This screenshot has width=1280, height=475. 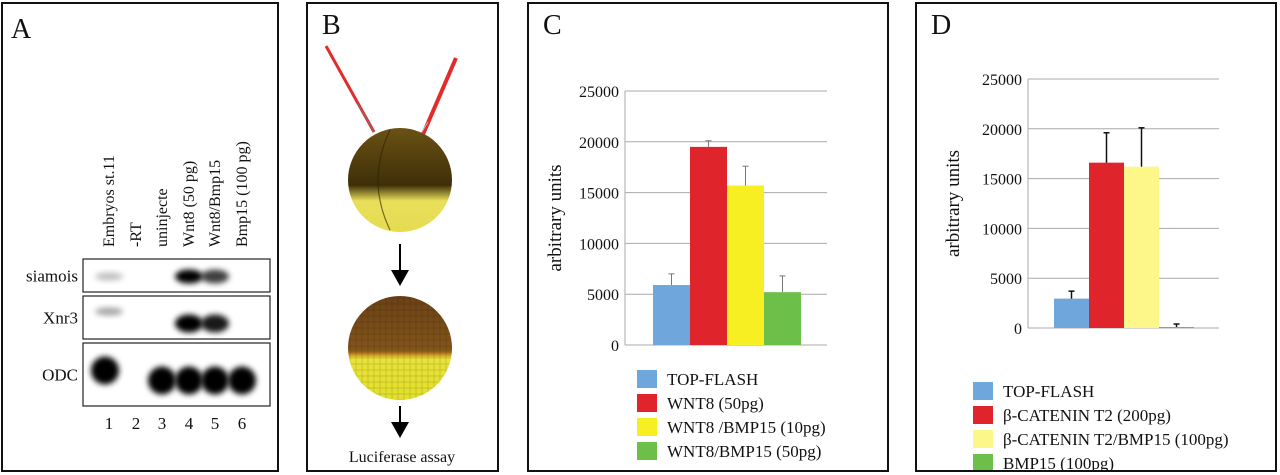 I want to click on embryo-schematic: B Luciferase assay, so click(x=390, y=238).